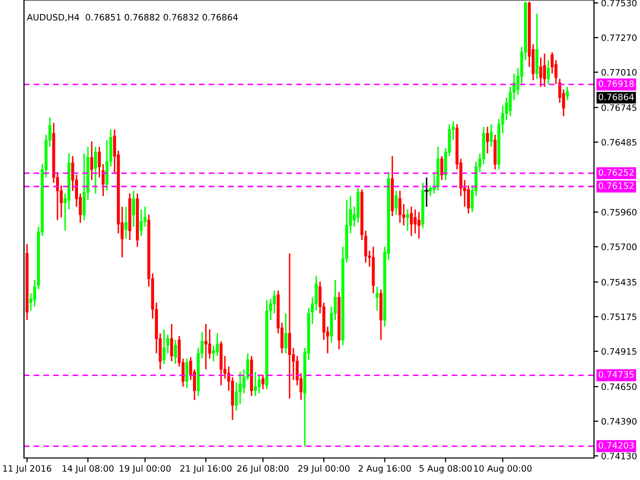 This screenshot has height=480, width=640. I want to click on x-tick-label: 29 Jul 00:00, so click(324, 469).